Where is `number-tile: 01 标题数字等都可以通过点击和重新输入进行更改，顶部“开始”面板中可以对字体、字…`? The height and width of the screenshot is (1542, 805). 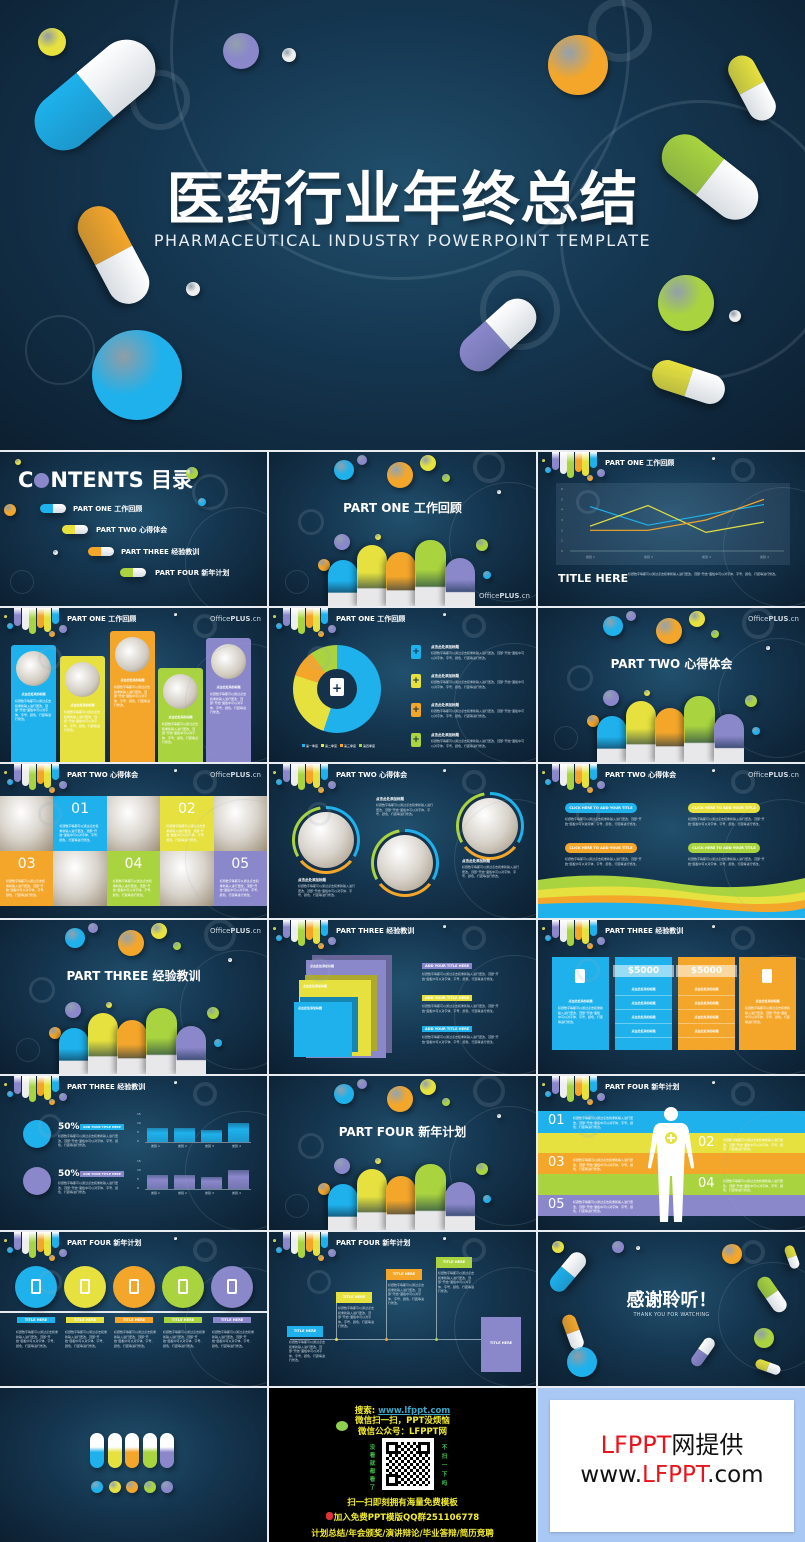 number-tile: 01 标题数字等都可以通过点击和重新输入进行更改，顶部“开始”面板中可以对字体、字… is located at coordinates (80, 823).